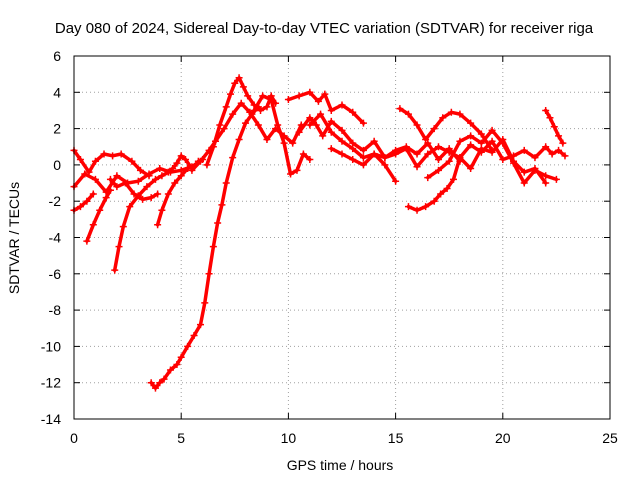  I want to click on y-tick-label: -2, so click(55, 201).